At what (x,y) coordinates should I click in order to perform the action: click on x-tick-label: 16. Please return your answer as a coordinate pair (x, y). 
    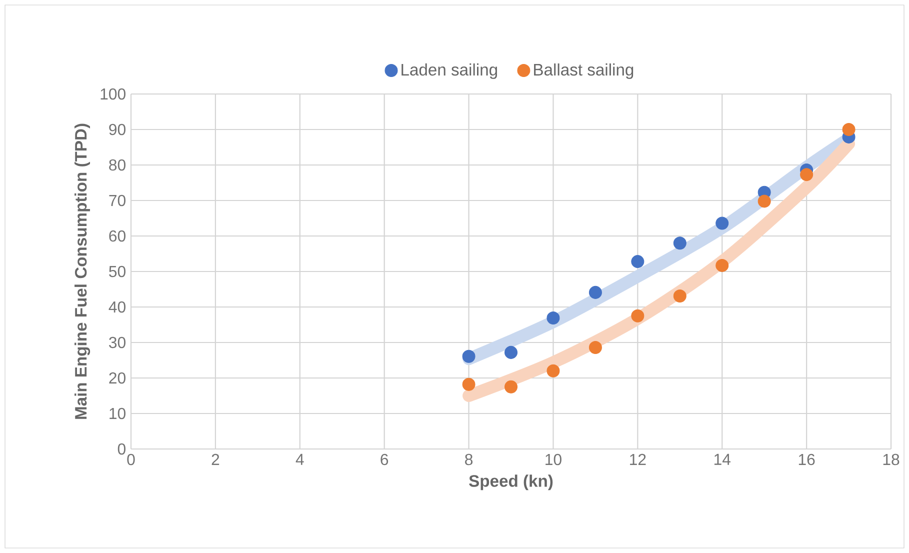
    Looking at the image, I should click on (806, 460).